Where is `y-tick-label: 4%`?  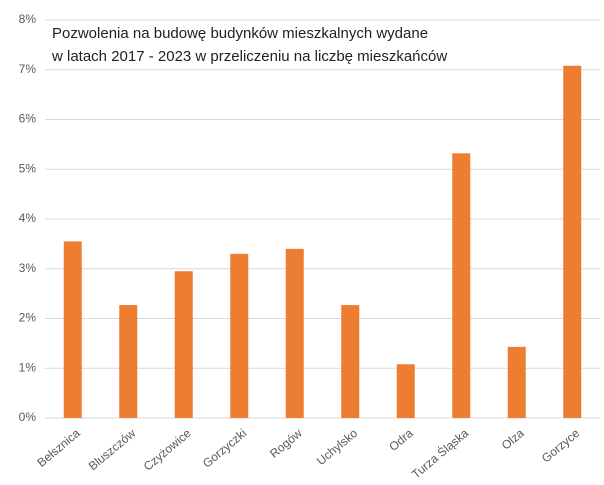 y-tick-label: 4% is located at coordinates (28, 218).